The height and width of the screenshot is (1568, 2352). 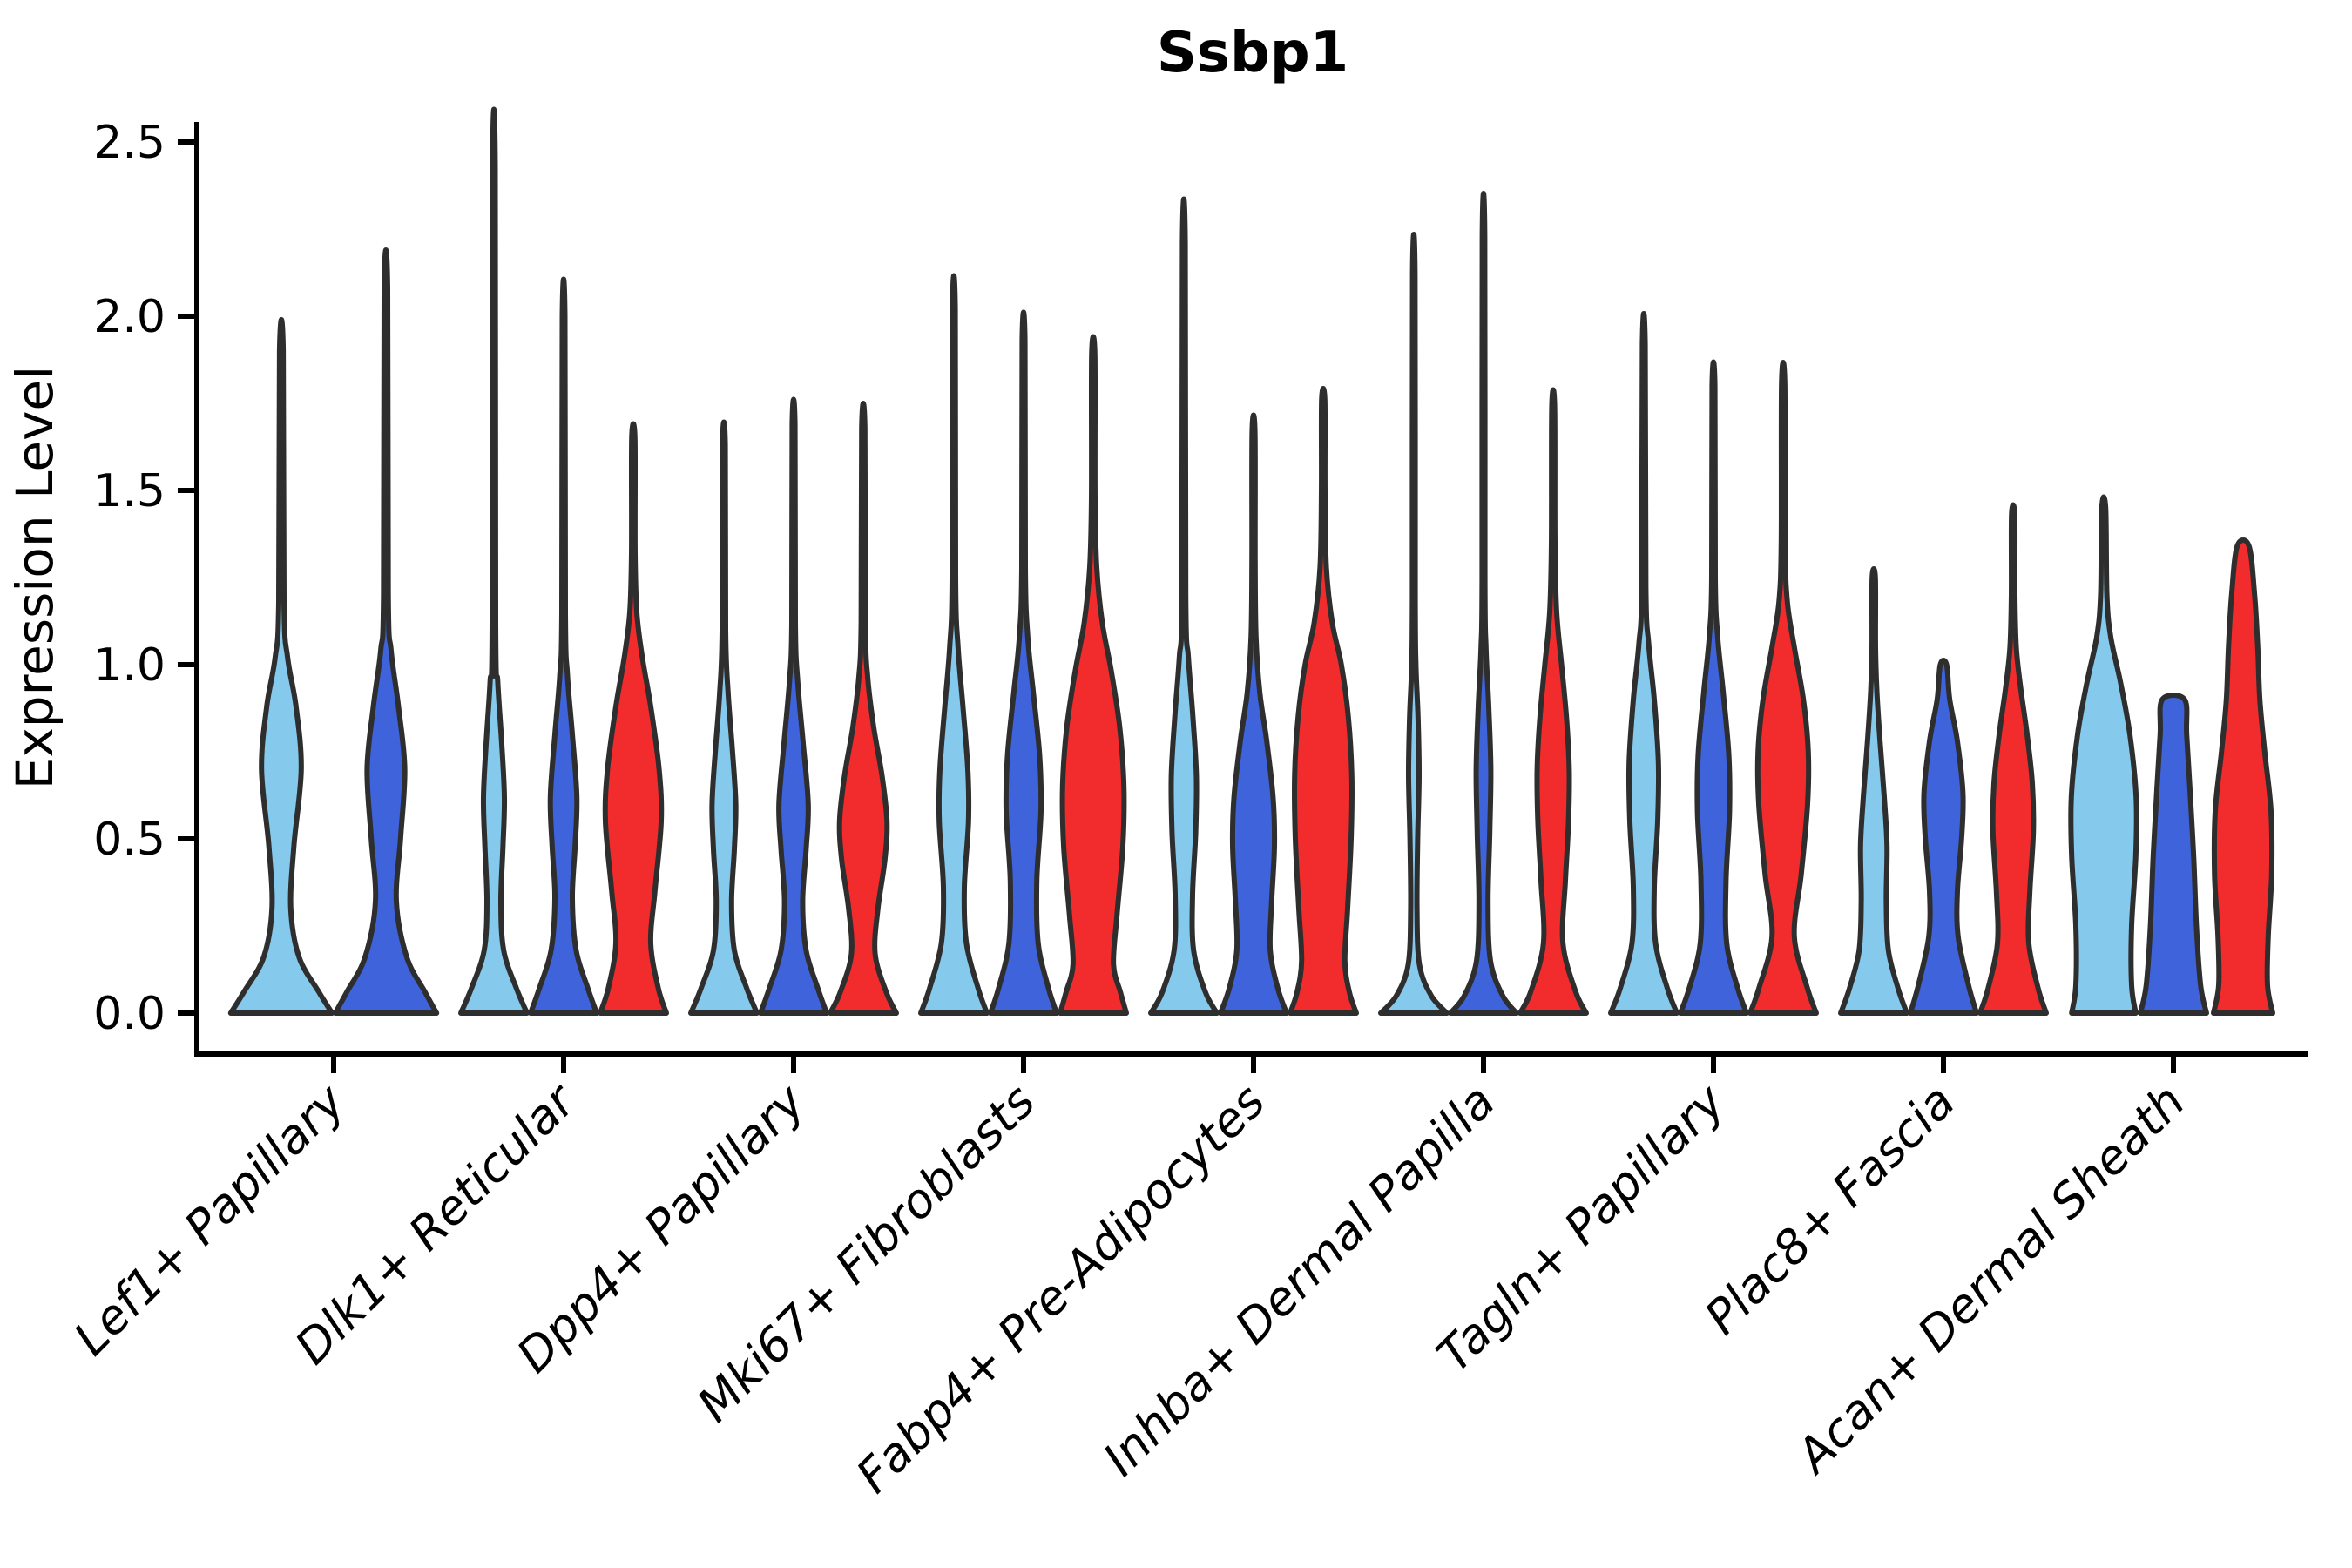 I want to click on y-tick-label: 1.0, so click(x=129, y=665).